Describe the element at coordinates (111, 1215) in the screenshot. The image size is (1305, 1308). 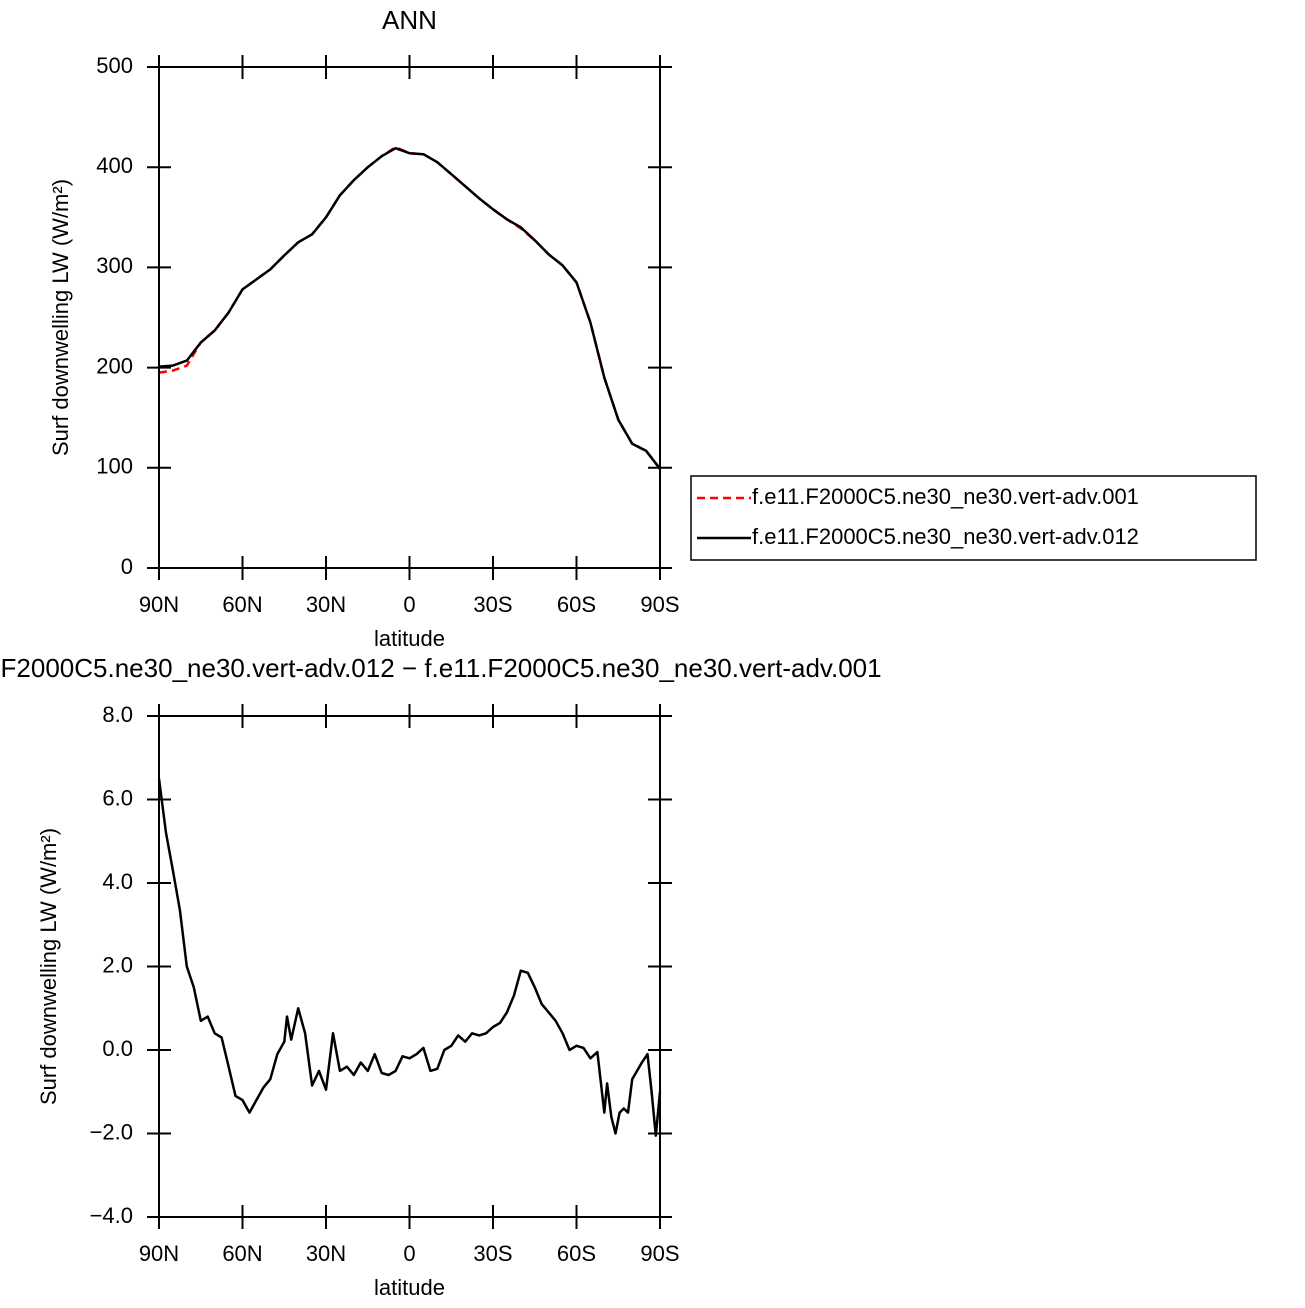
I see `y-tick-label: −4.0` at that location.